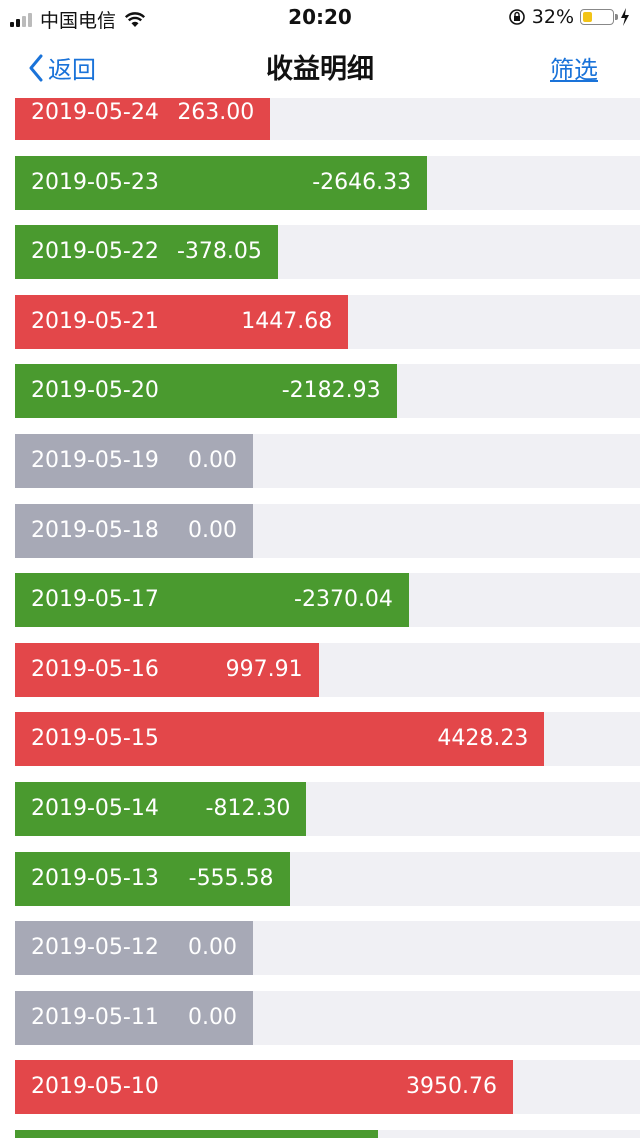 The height and width of the screenshot is (1138, 640). What do you see at coordinates (552, 17) in the screenshot?
I see `battery-percent: 32%` at bounding box center [552, 17].